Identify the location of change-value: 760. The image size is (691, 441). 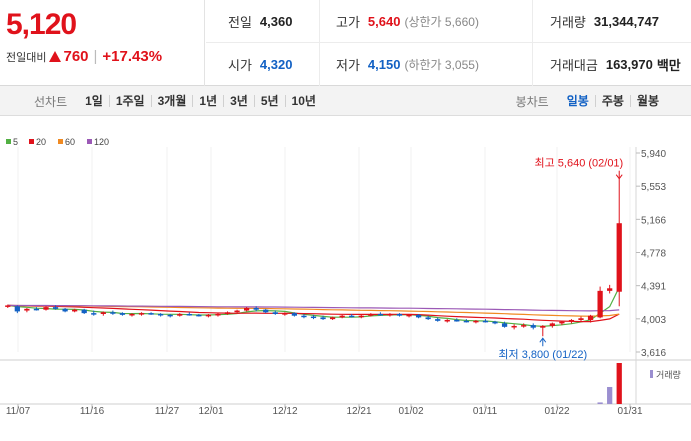
(76, 56).